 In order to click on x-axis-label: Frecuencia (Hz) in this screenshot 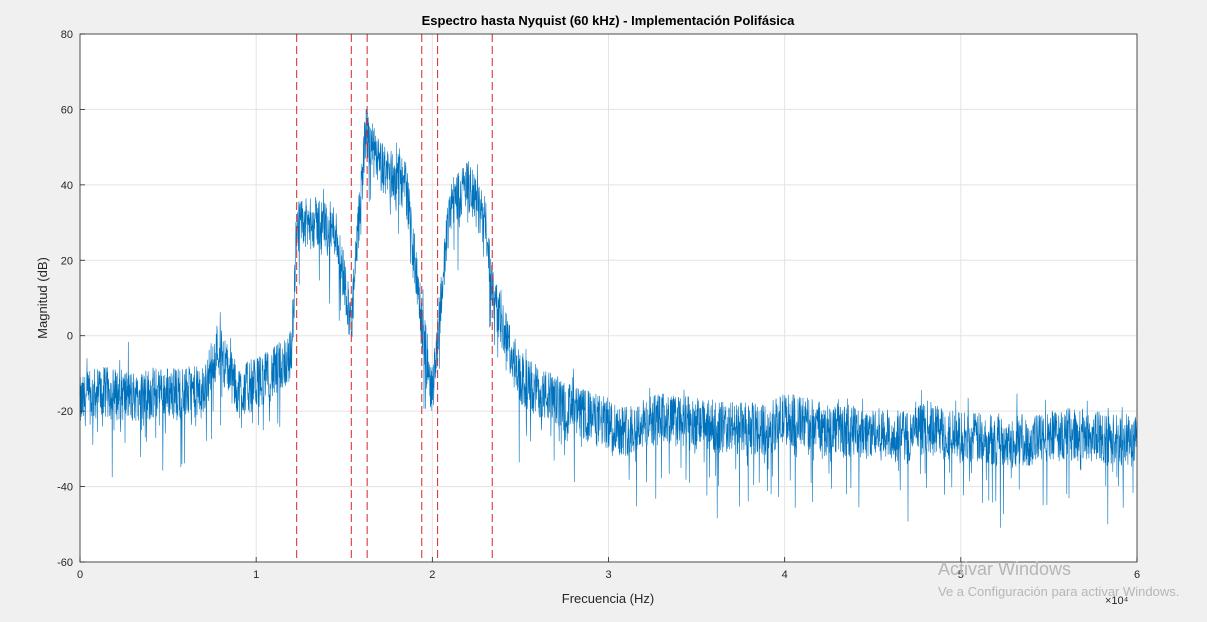, I will do `click(608, 598)`.